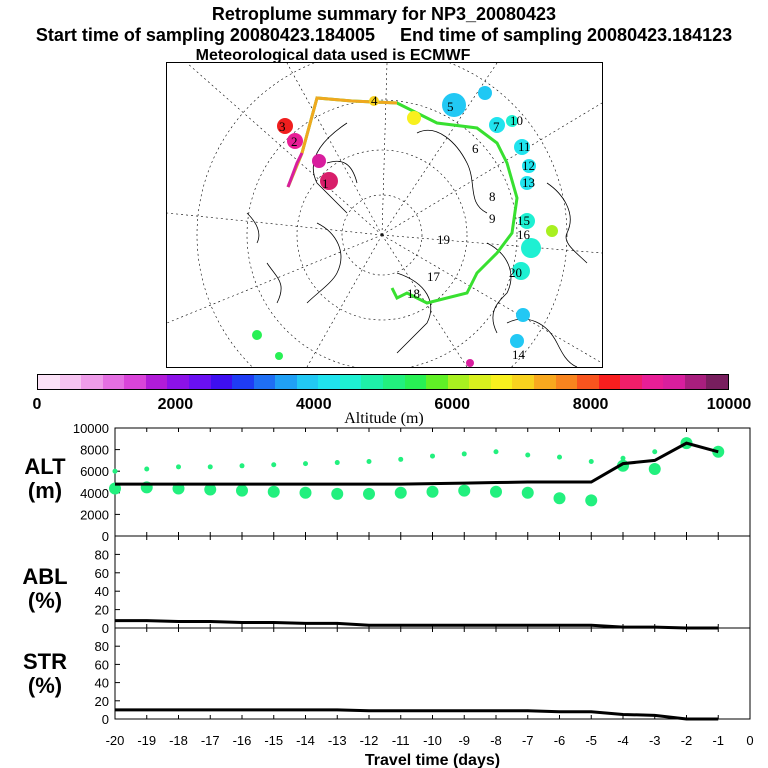  I want to click on colorbar-tick-label: 2000, so click(175, 404).